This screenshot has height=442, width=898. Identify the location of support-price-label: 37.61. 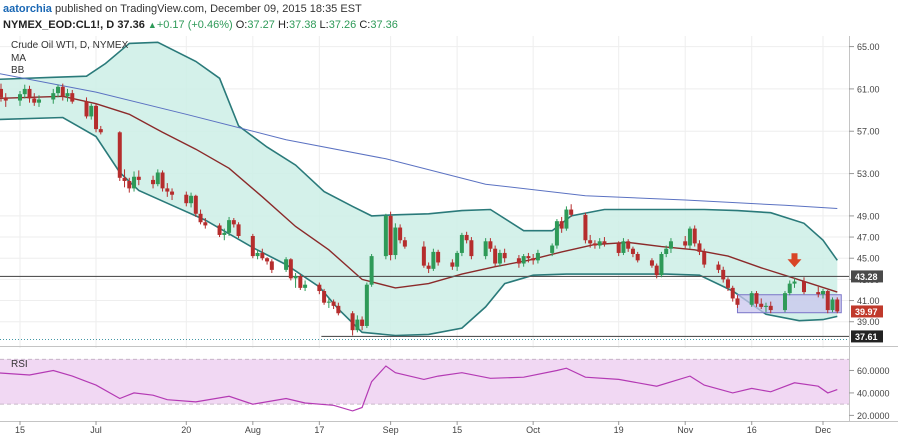
(866, 337).